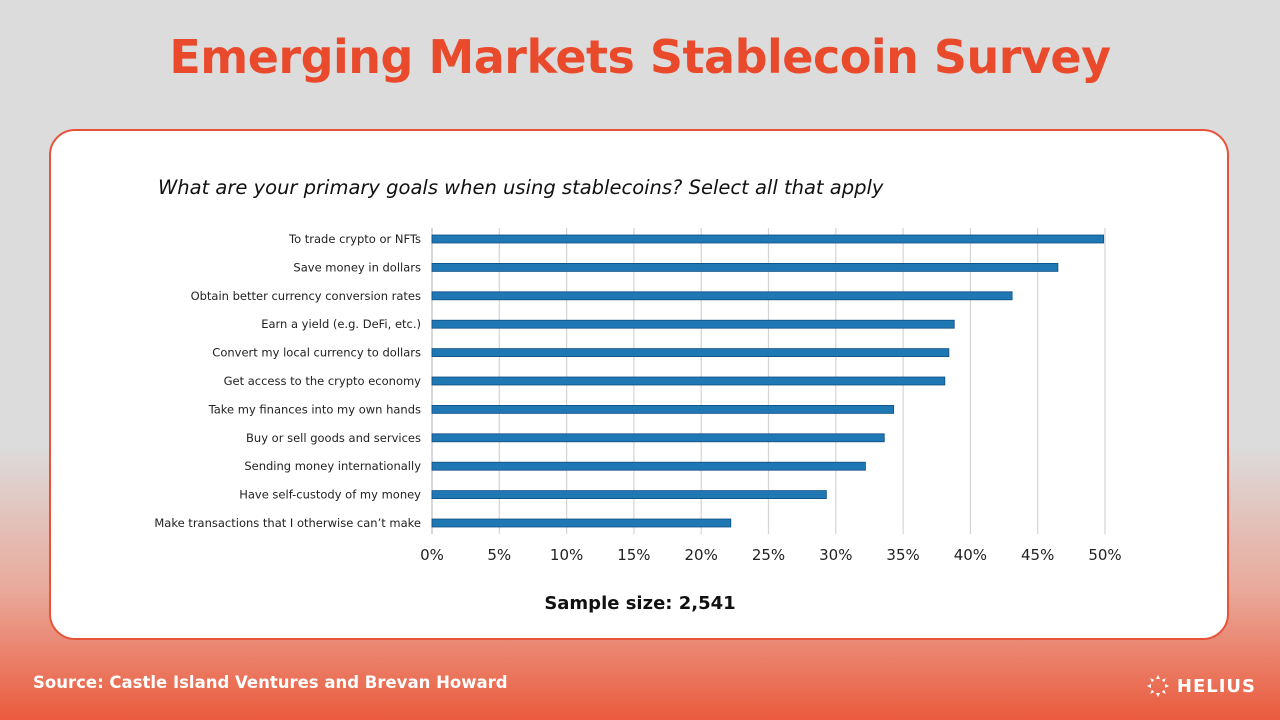  I want to click on x-tick-labels: 0% 5% 10% 15% 20% 25% 30% 35% 40% 45% 50%, so click(771, 555).